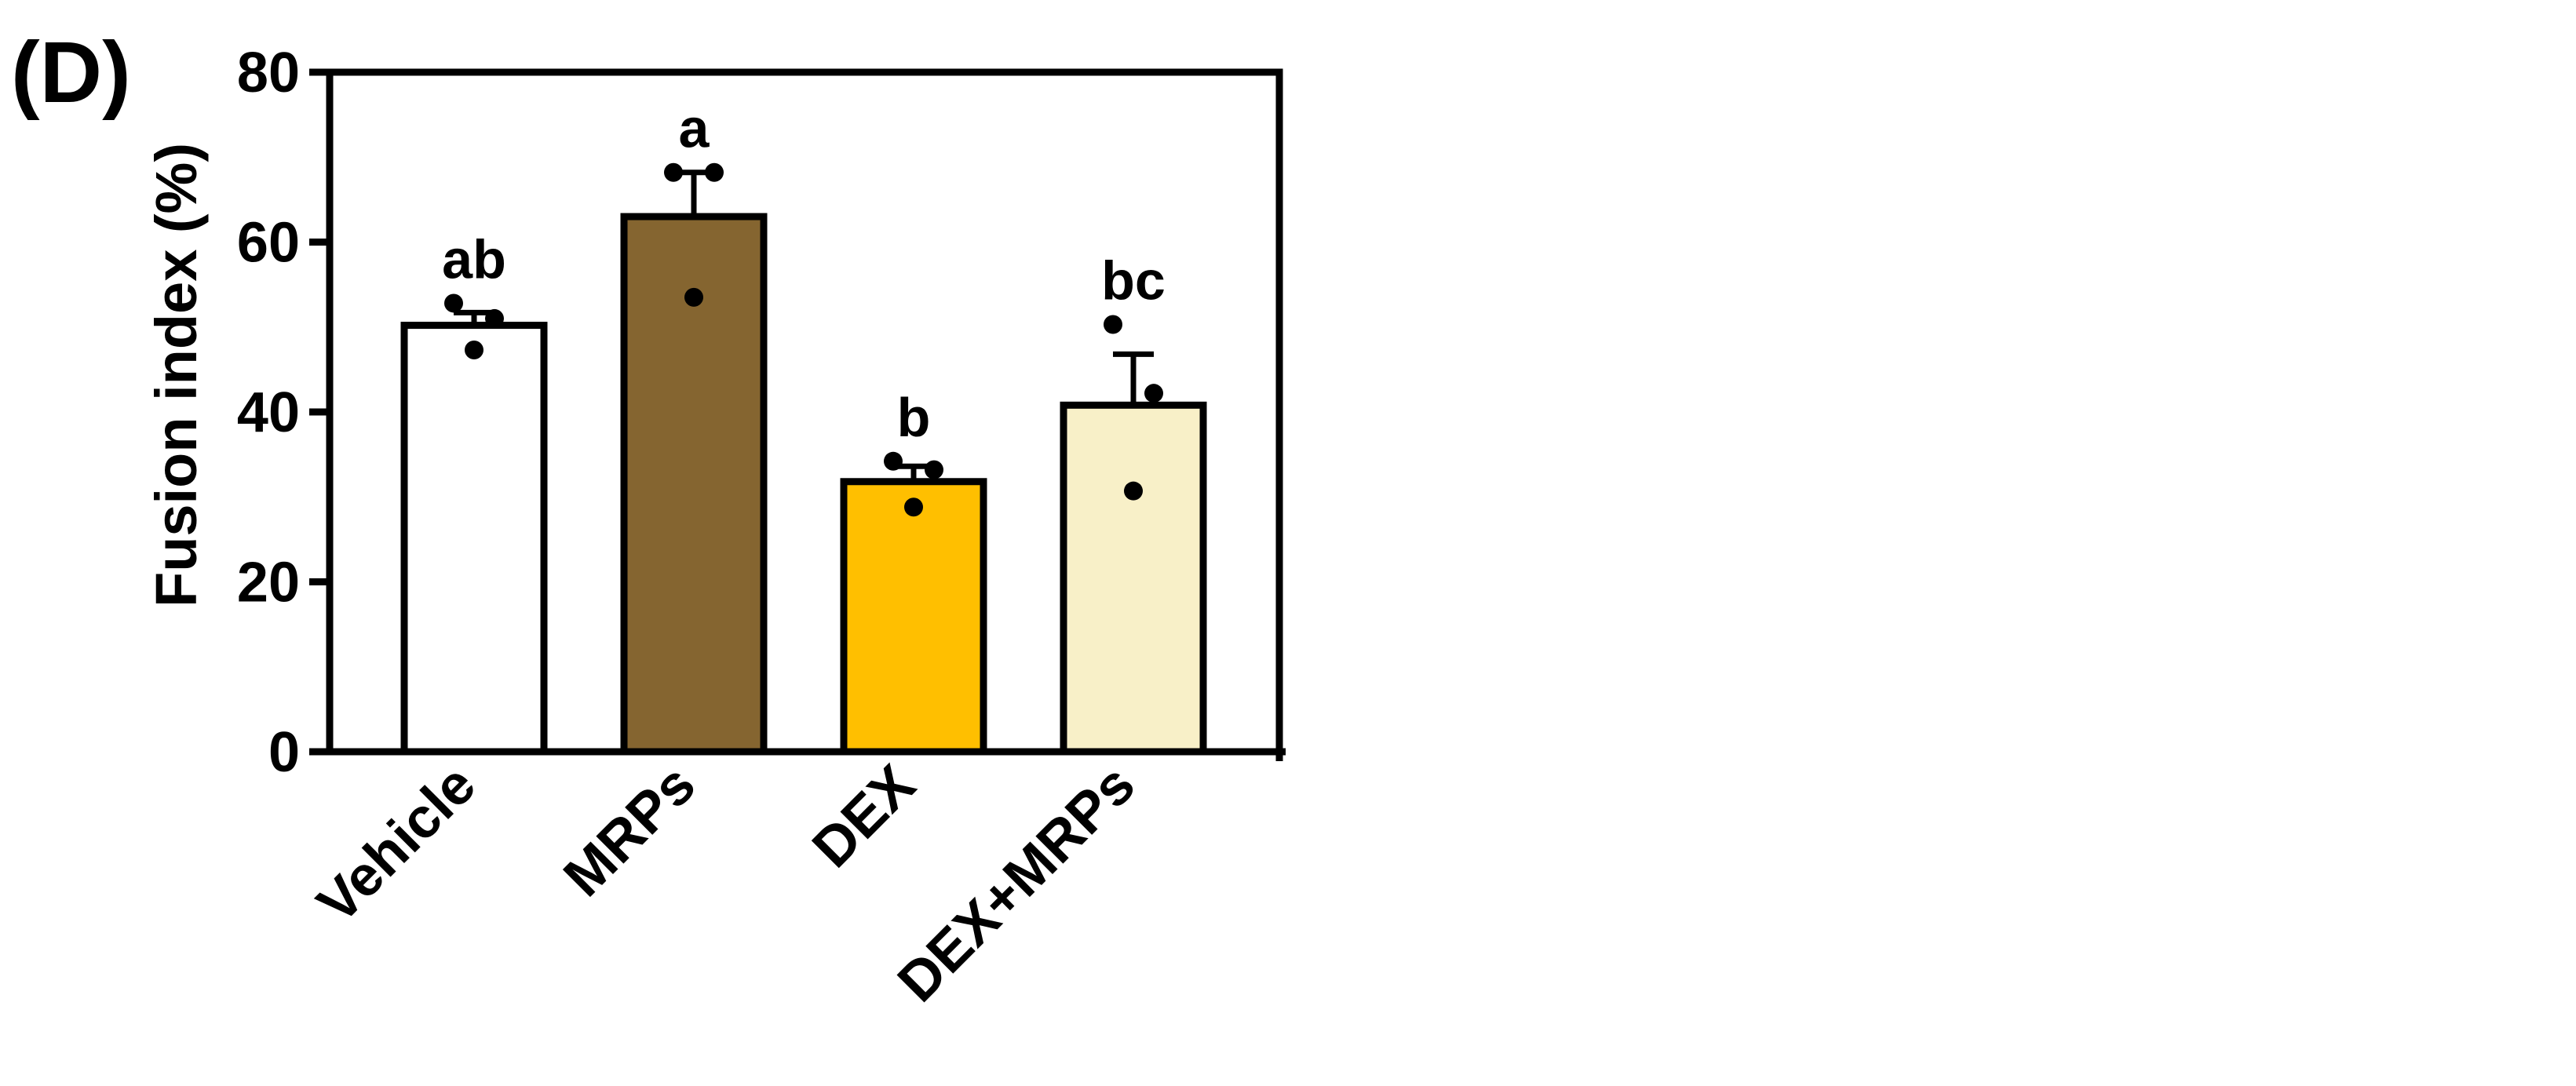  I want to click on y-tick-label: 40, so click(268, 413).